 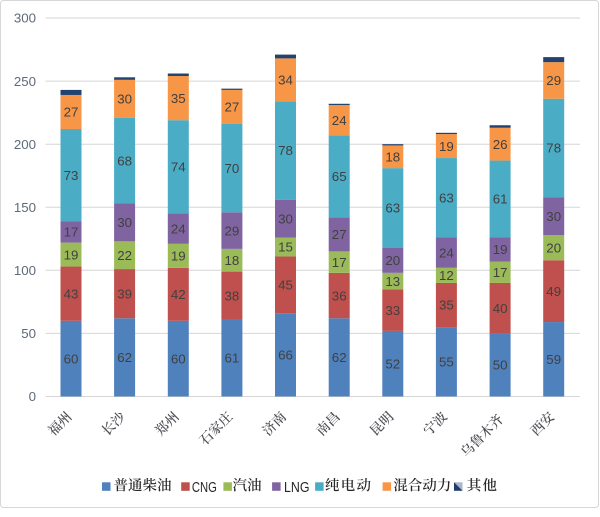 I want to click on svg-text: 52, so click(x=392, y=363).